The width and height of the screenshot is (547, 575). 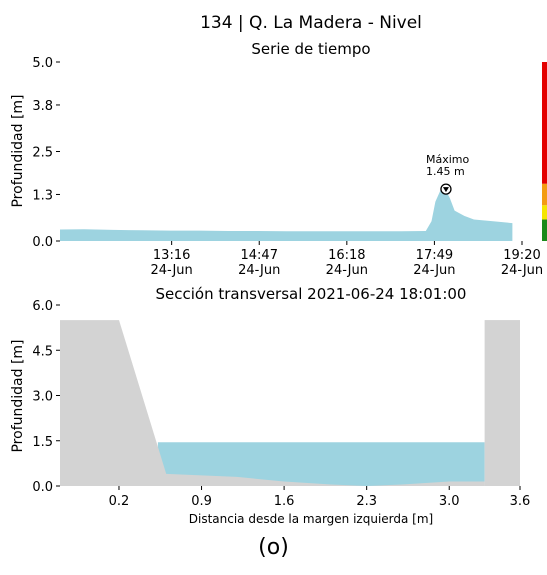 I want to click on y-tick-label: 2.5, so click(x=42, y=153).